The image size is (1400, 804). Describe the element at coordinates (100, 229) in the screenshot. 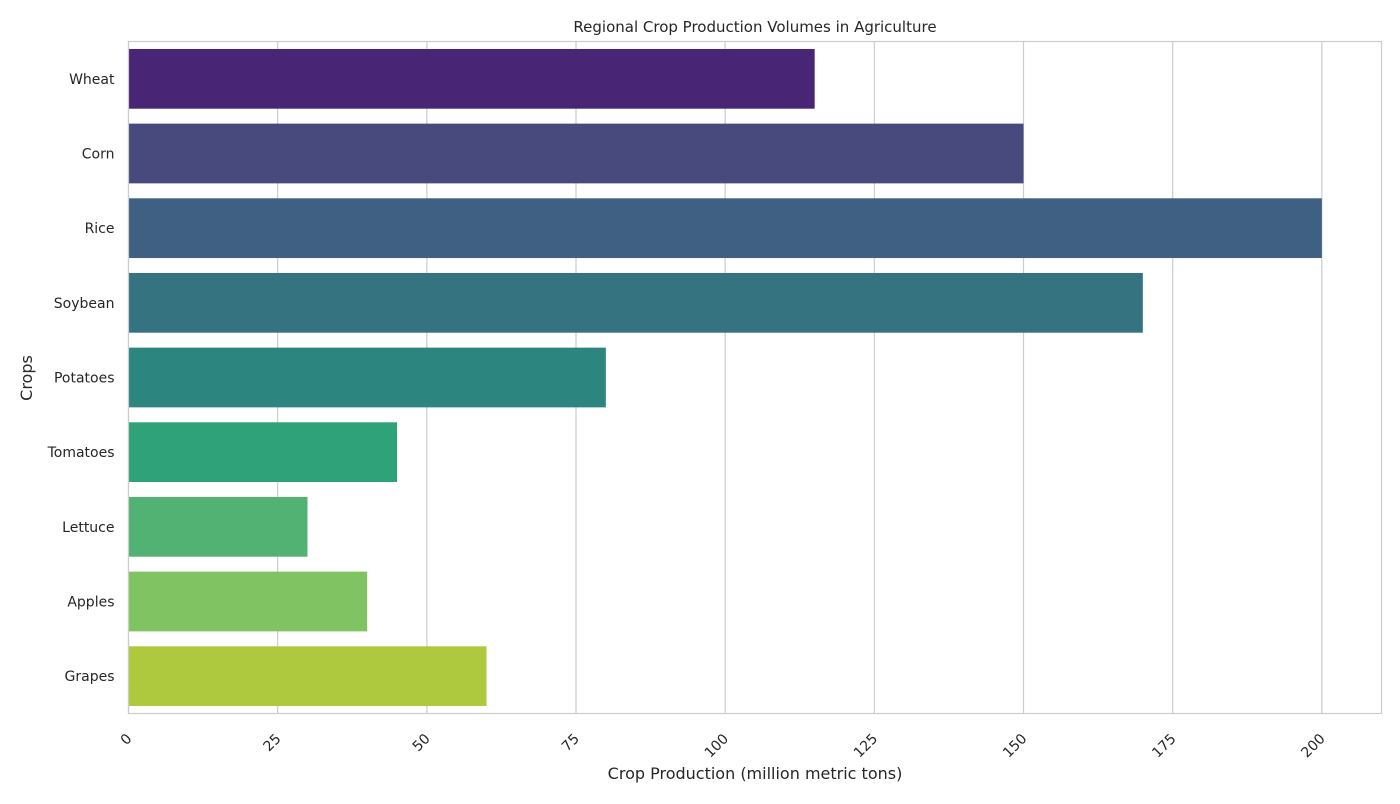

I see `y-tick-label-rice: Rice` at that location.